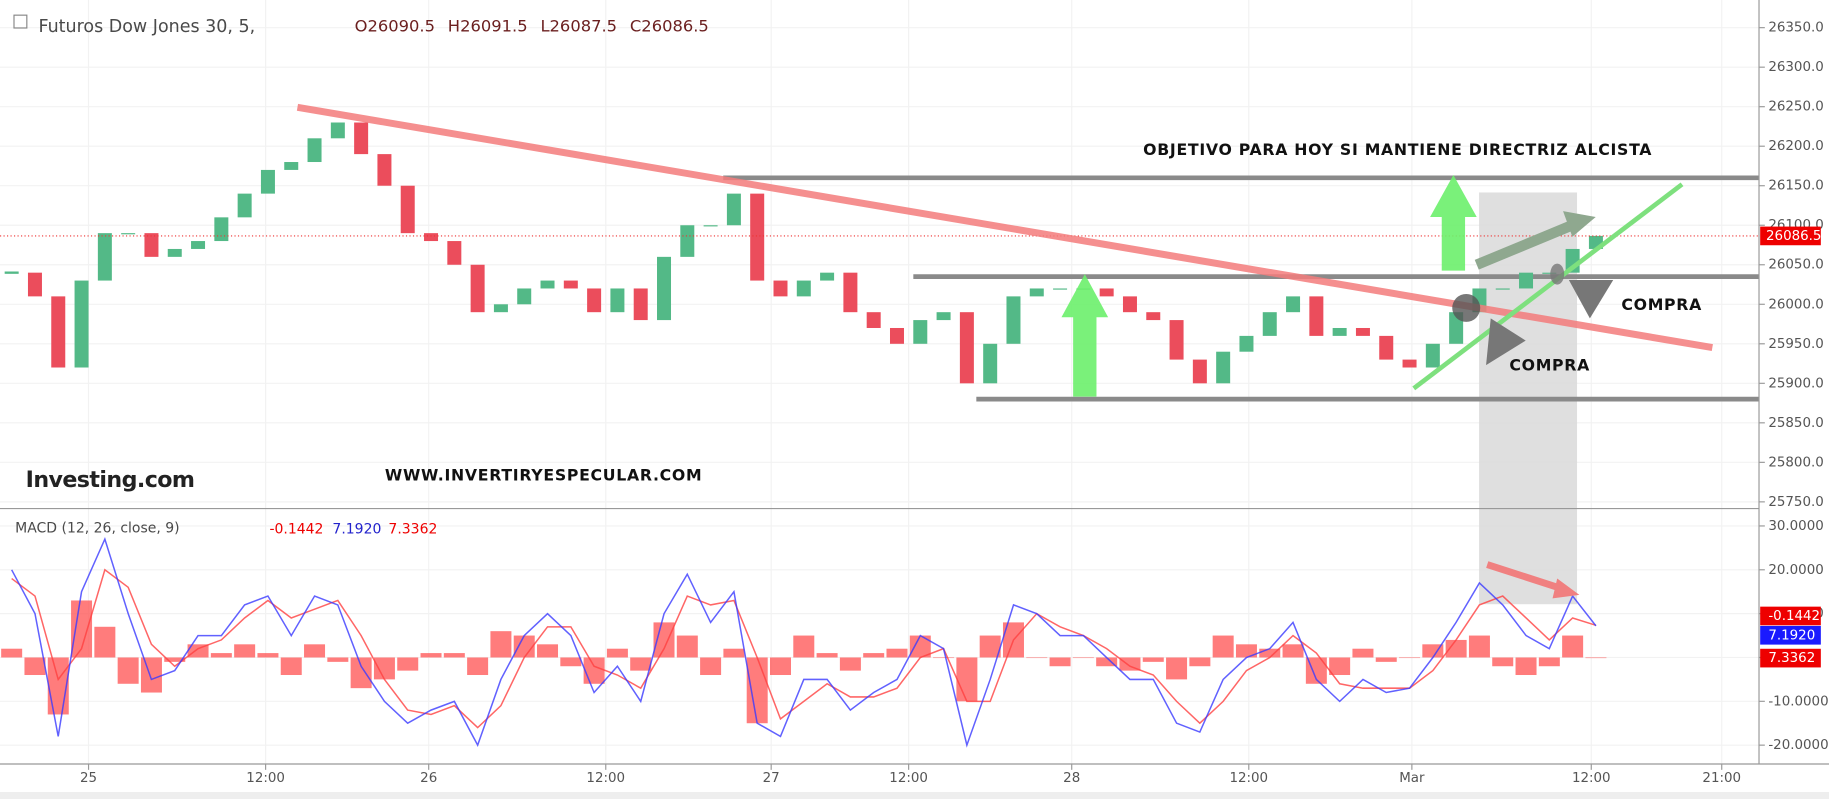  I want to click on macd-hist-value: -0.1442, so click(296, 530).